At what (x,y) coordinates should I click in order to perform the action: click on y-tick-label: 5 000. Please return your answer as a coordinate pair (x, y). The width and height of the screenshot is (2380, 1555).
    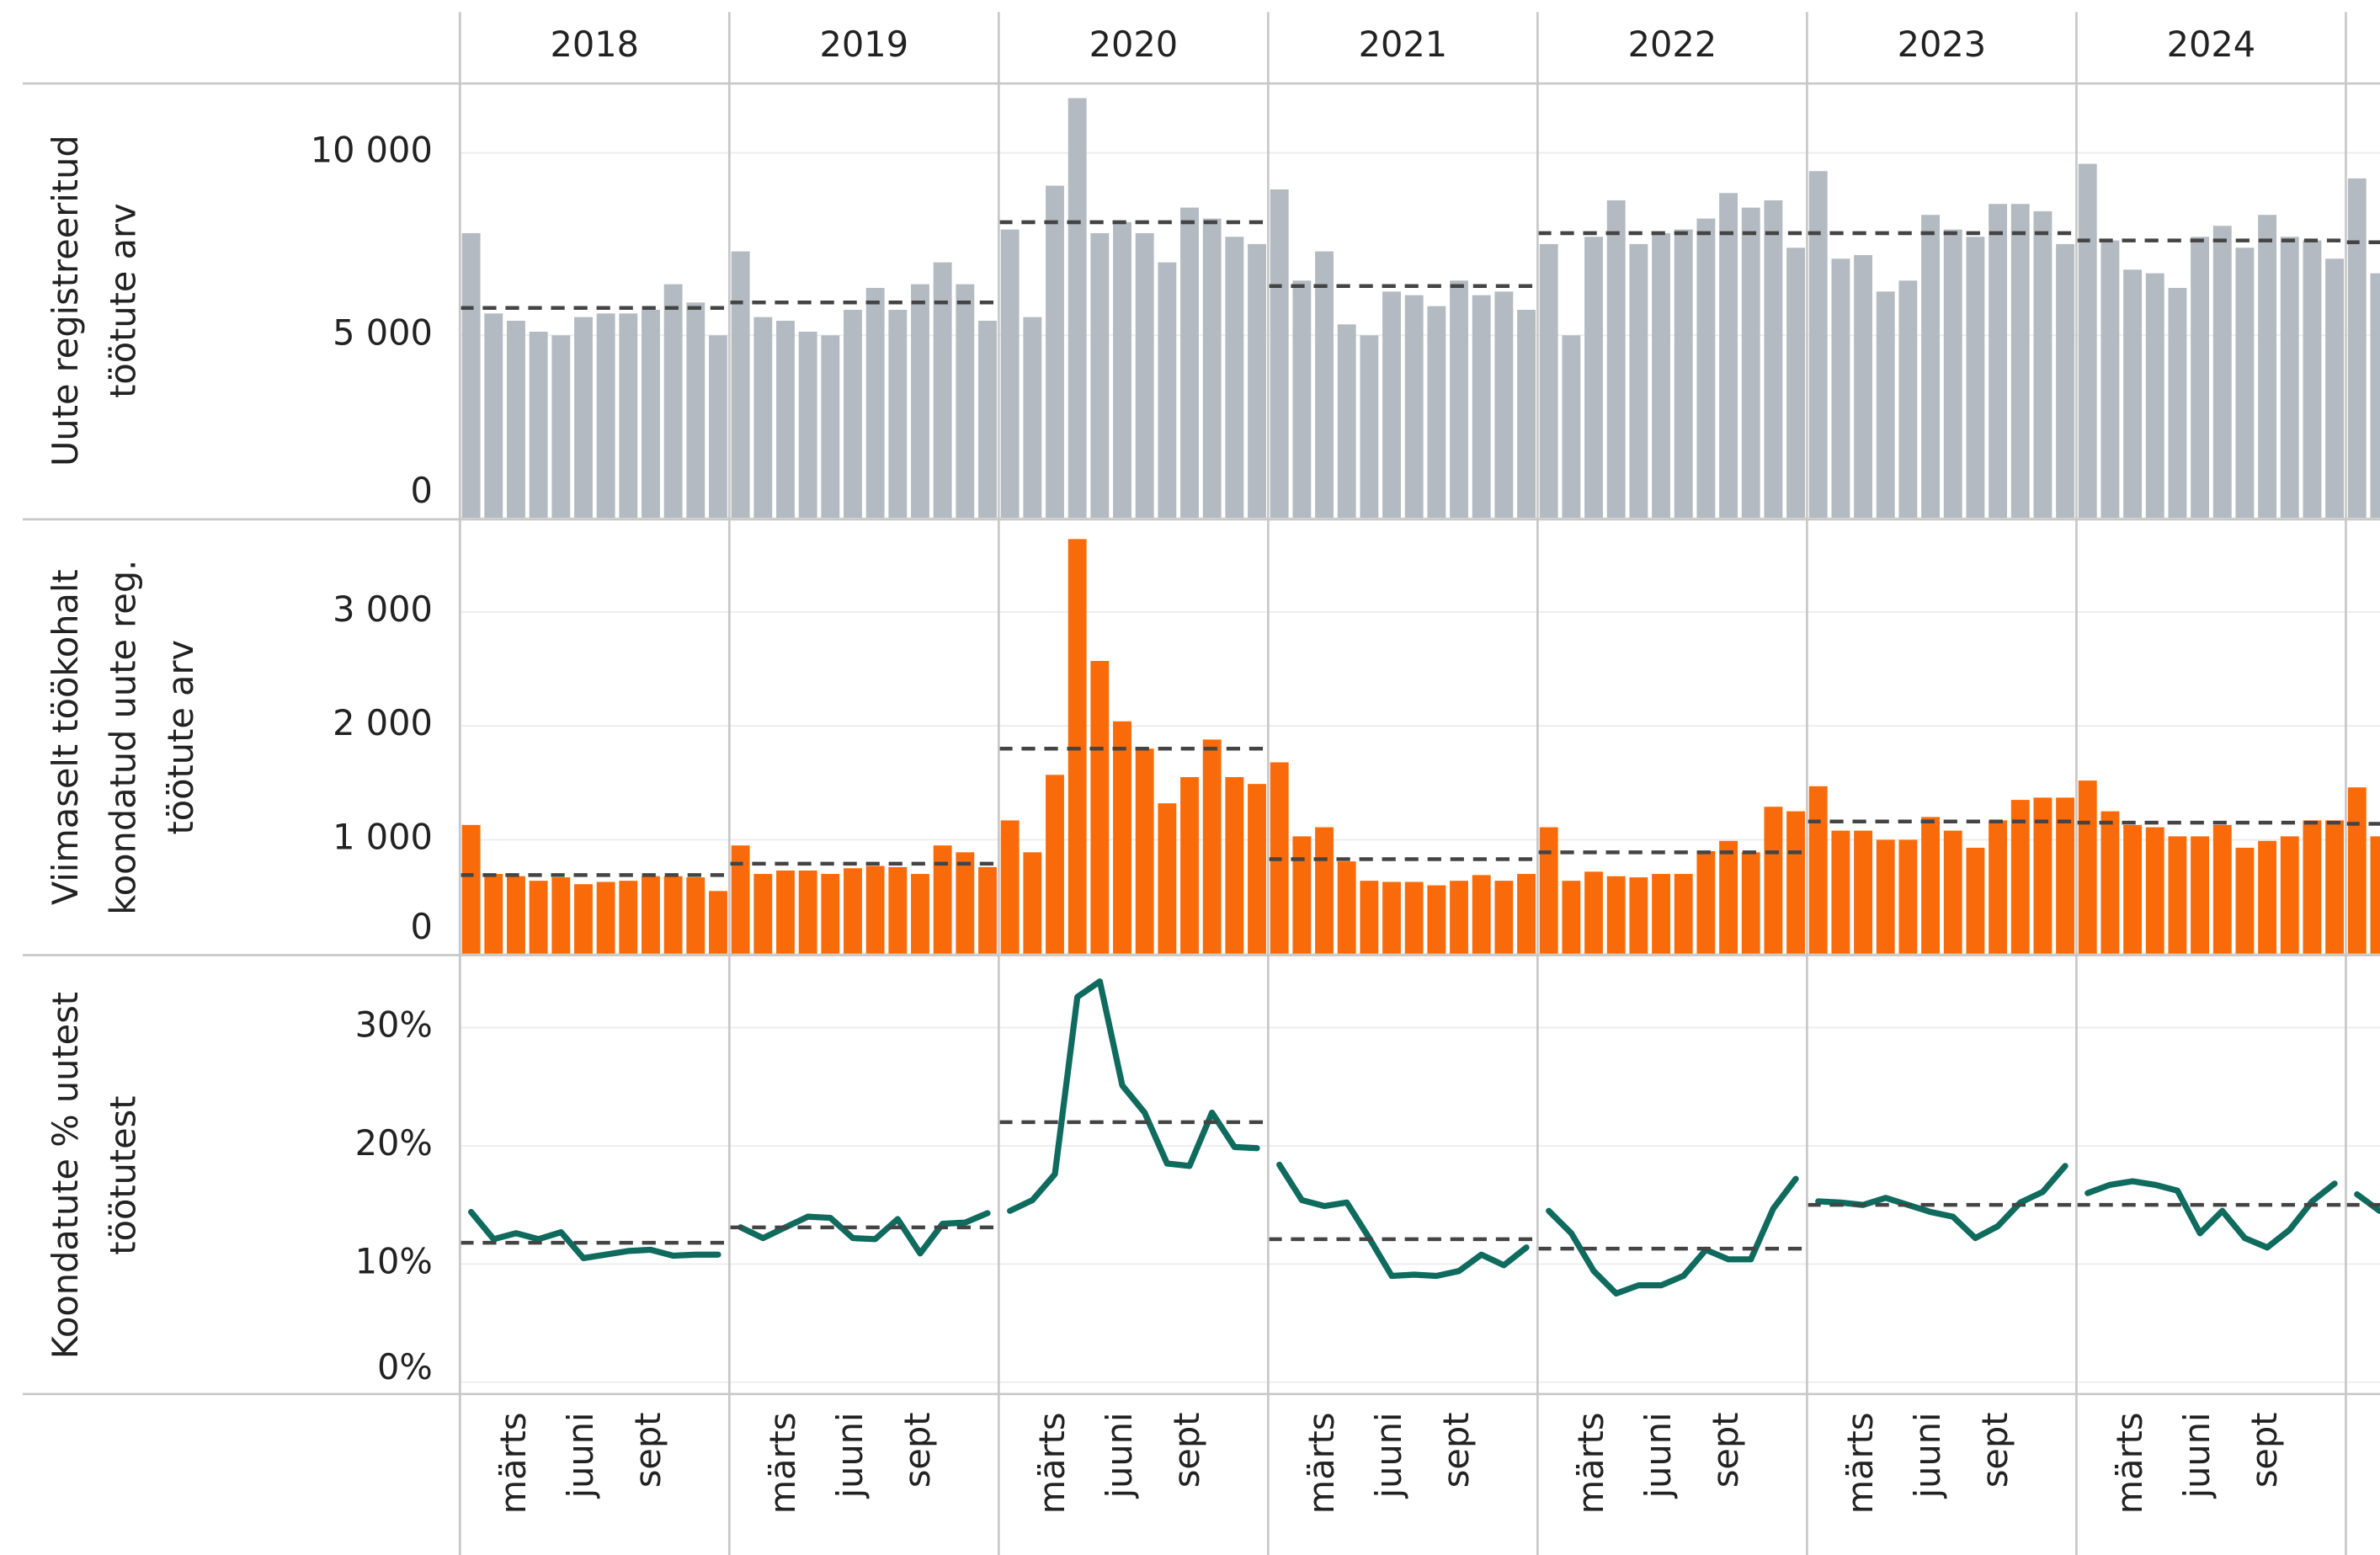
    Looking at the image, I should click on (383, 332).